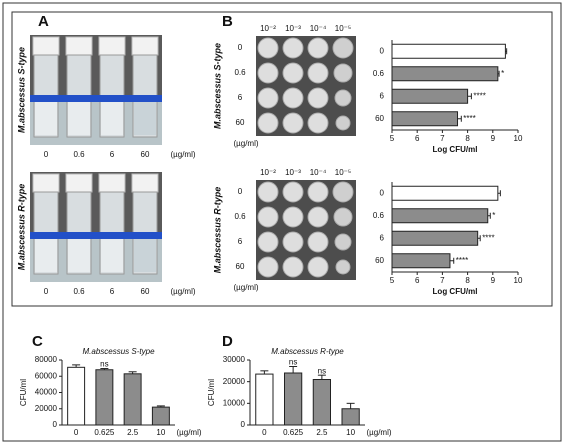 Image resolution: width=565 pixels, height=445 pixels. I want to click on x-tick-label: 0, so click(264, 432).